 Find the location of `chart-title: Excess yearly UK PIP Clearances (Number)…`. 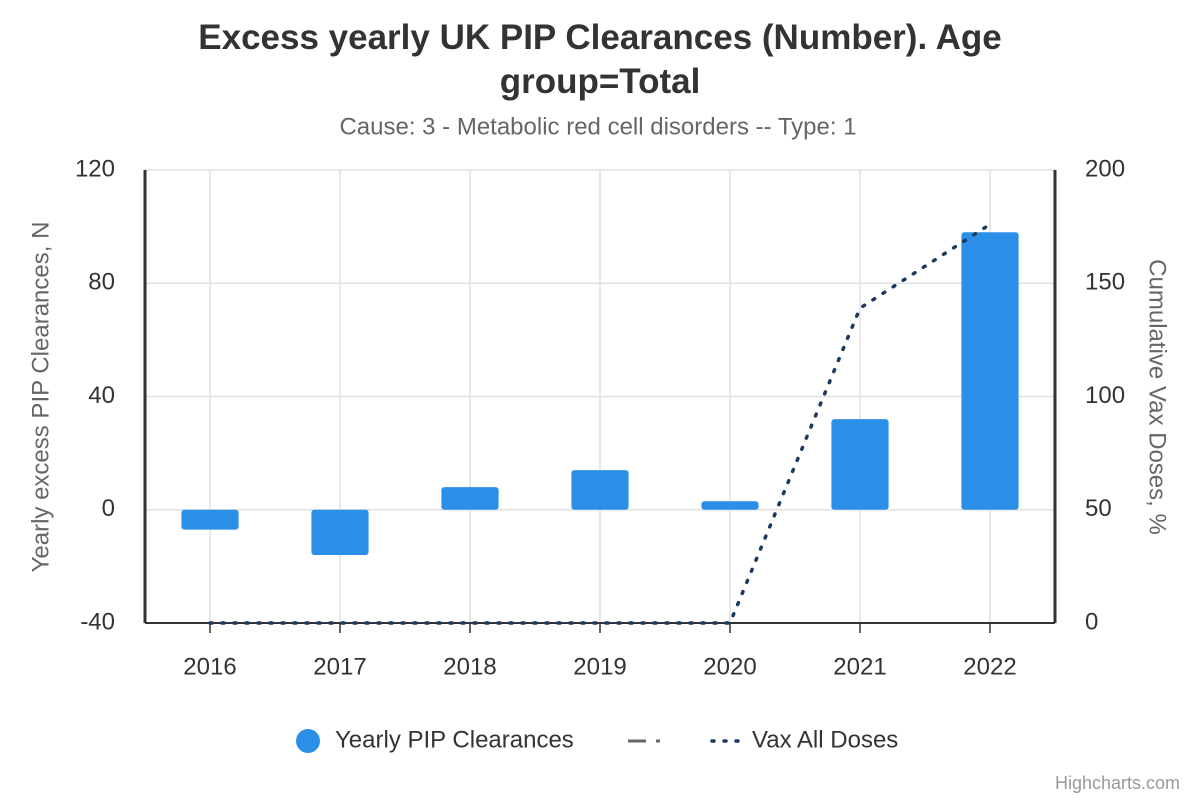

chart-title: Excess yearly UK PIP Clearances (Number)… is located at coordinates (600, 59).